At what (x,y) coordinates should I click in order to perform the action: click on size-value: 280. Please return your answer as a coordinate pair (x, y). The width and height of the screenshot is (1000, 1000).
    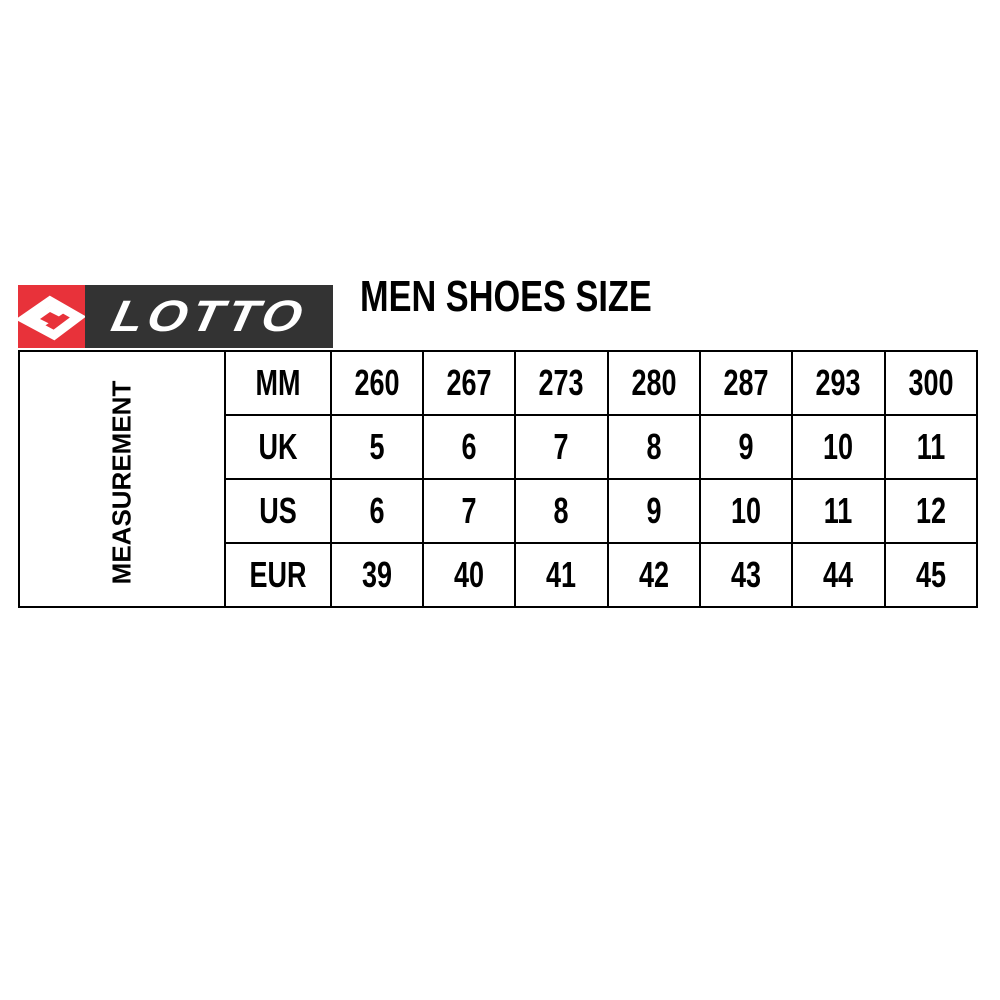
    Looking at the image, I should click on (654, 382).